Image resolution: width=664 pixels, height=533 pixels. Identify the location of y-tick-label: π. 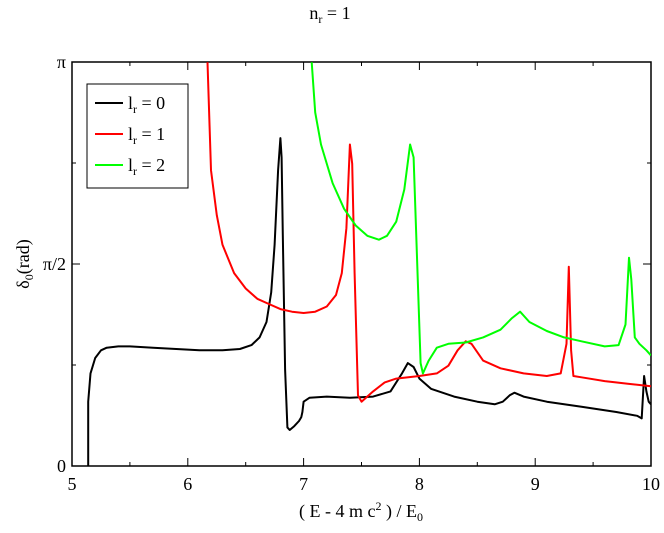
(61, 62).